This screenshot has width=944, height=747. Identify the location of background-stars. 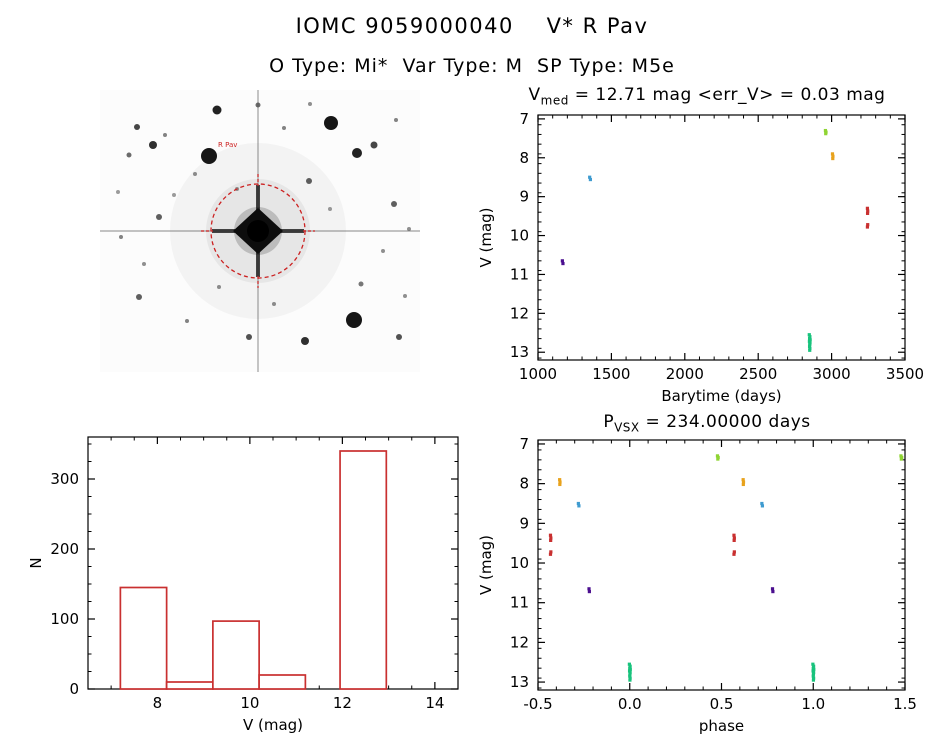
(263, 223).